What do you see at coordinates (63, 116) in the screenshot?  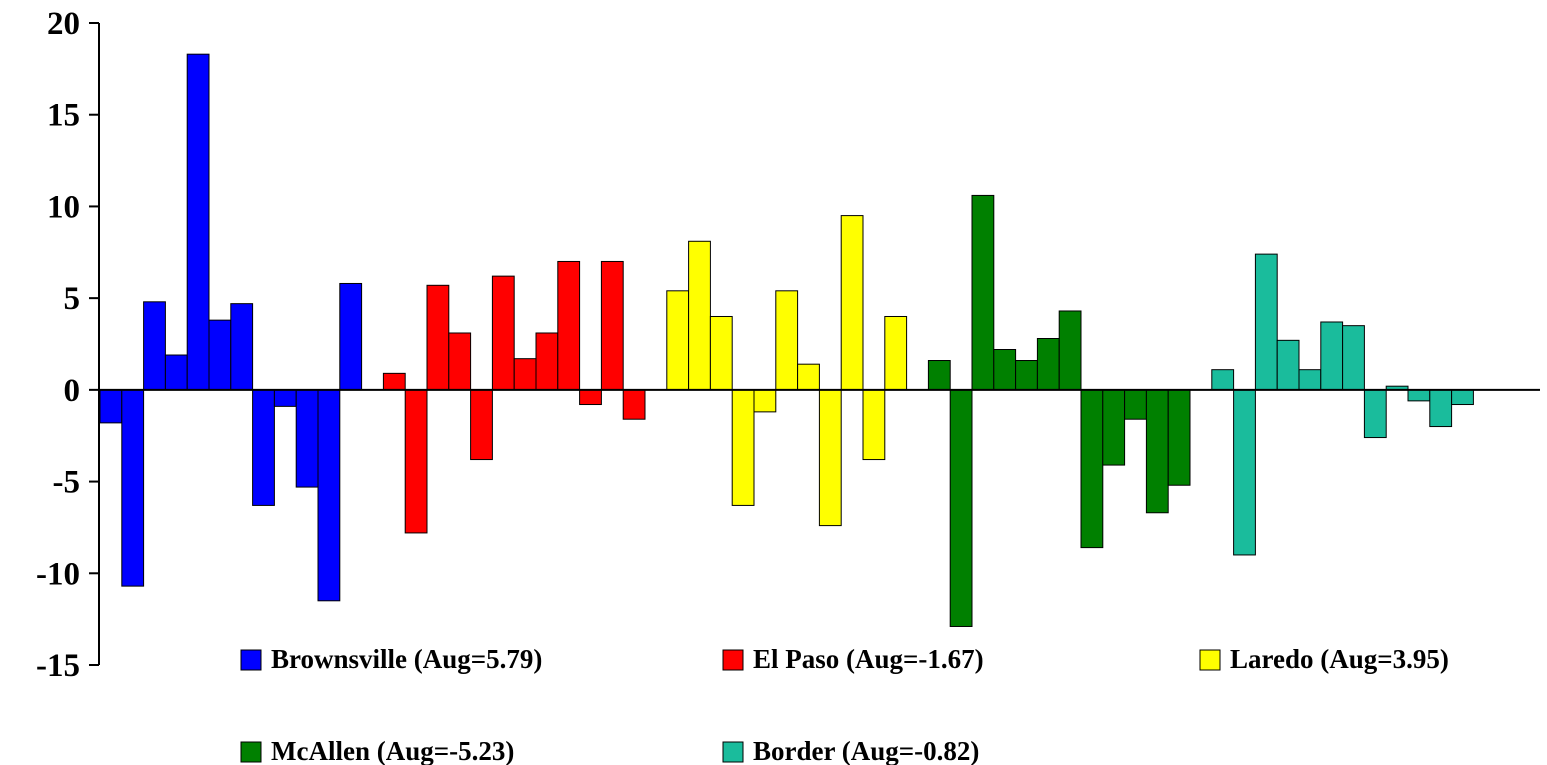 I see `y-tick-label: 15` at bounding box center [63, 116].